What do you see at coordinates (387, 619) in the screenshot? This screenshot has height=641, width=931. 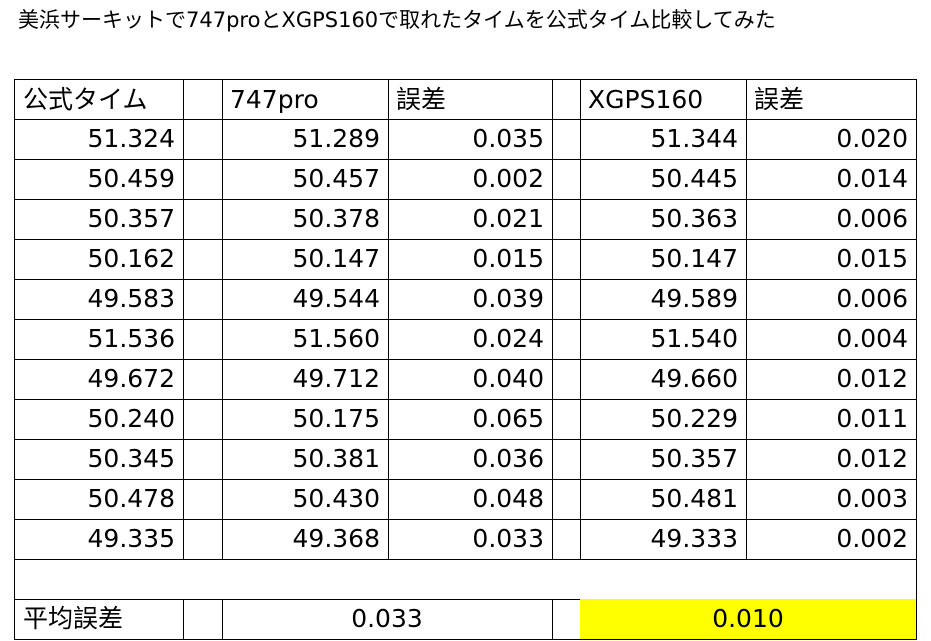 I see `average-value: 0.033` at bounding box center [387, 619].